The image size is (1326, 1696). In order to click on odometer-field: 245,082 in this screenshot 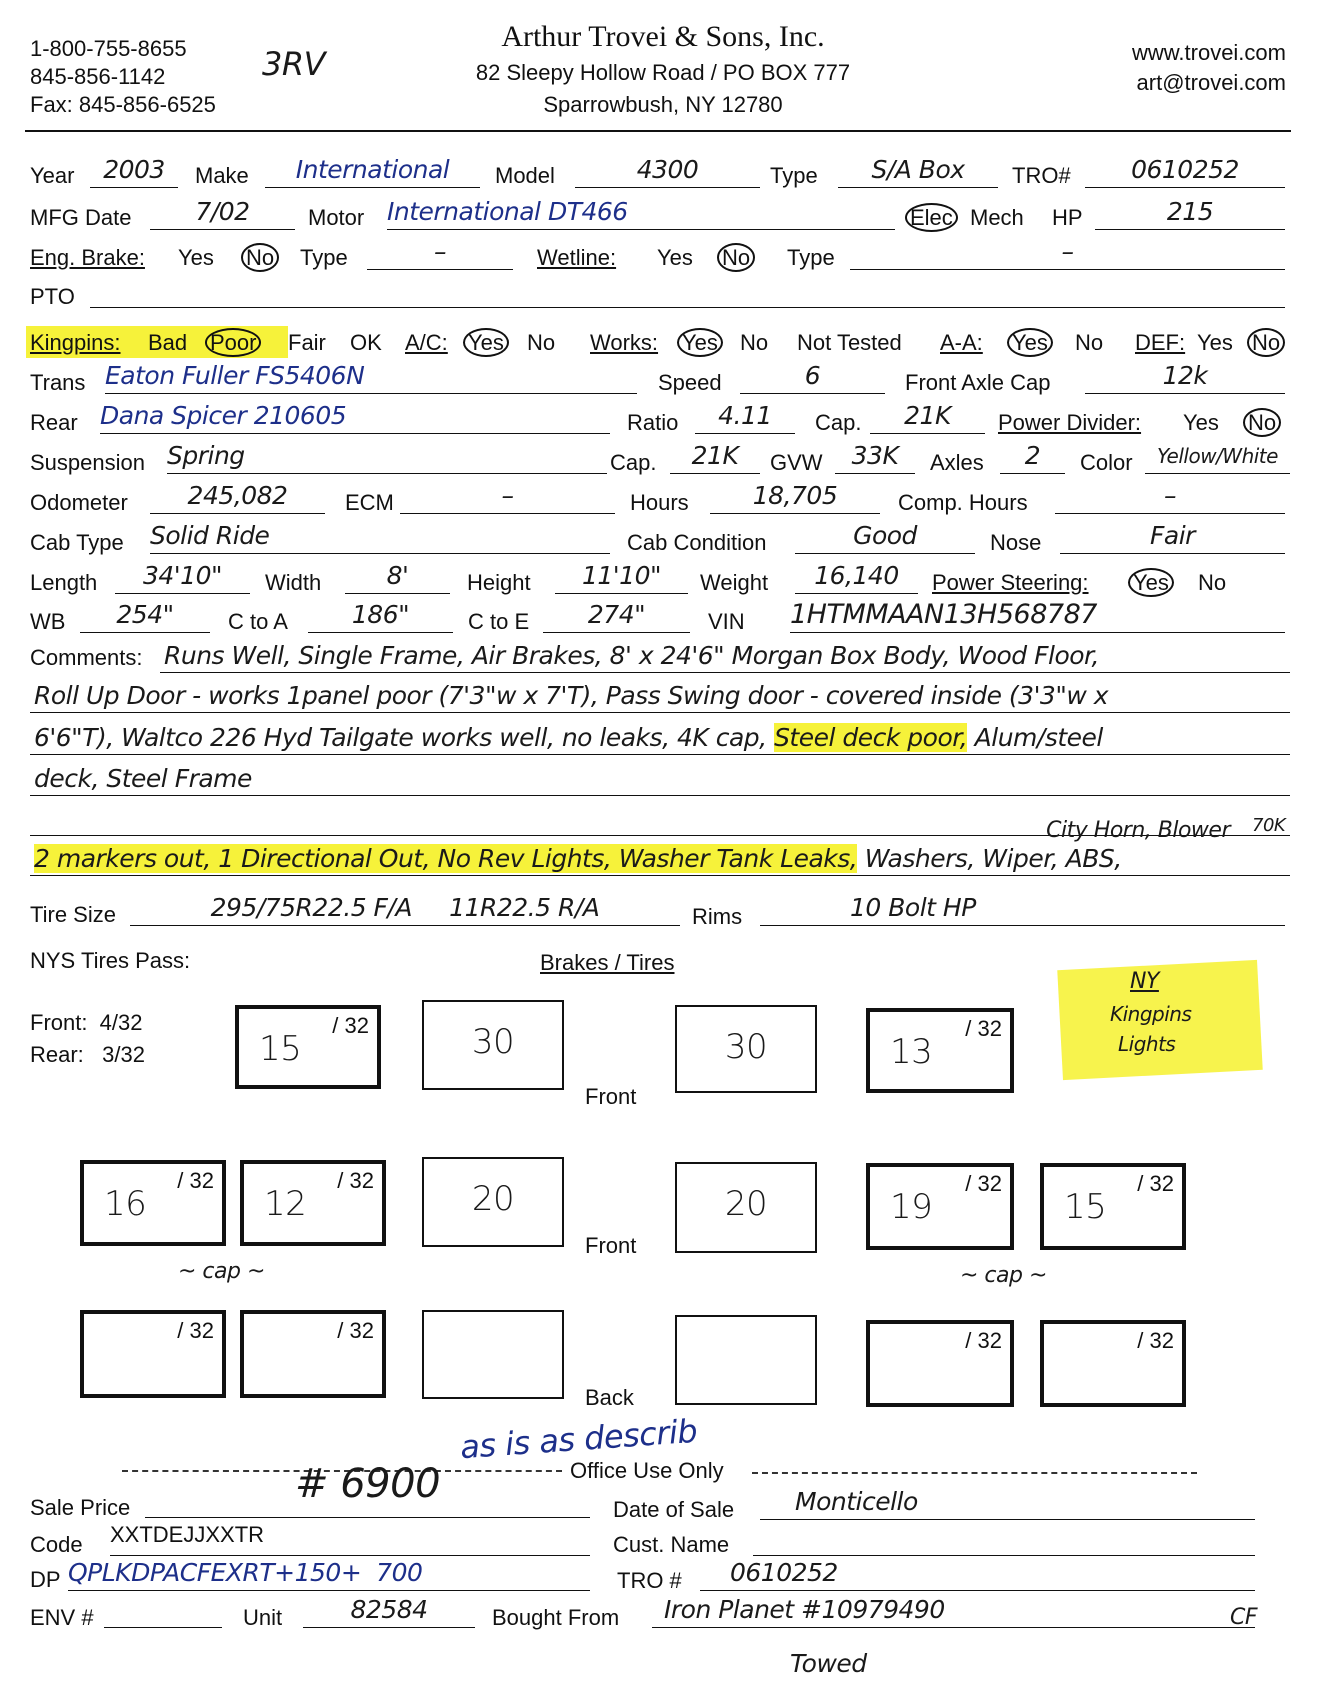, I will do `click(237, 498)`.